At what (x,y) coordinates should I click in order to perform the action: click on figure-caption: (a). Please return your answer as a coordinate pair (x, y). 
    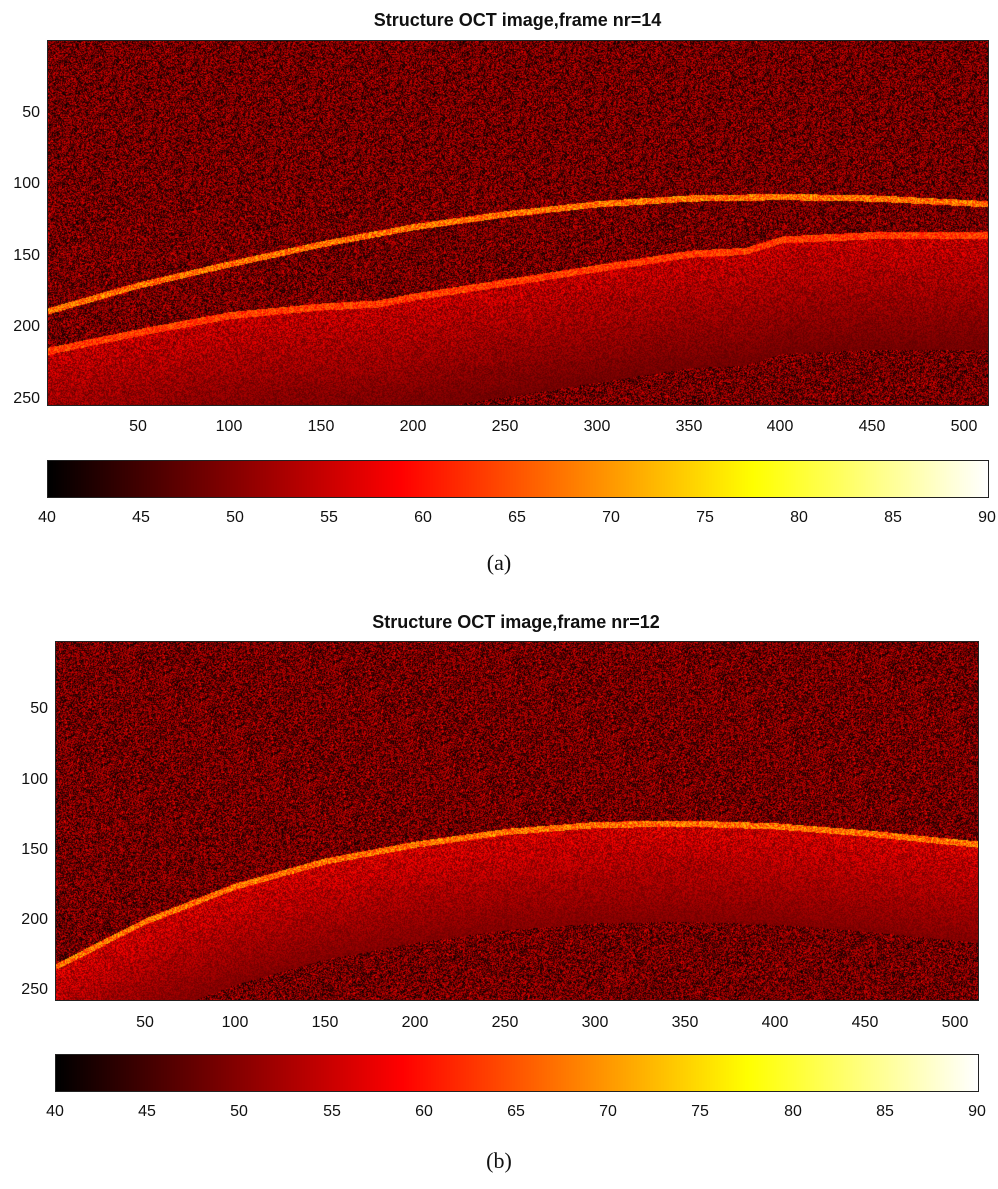
    Looking at the image, I should click on (499, 562).